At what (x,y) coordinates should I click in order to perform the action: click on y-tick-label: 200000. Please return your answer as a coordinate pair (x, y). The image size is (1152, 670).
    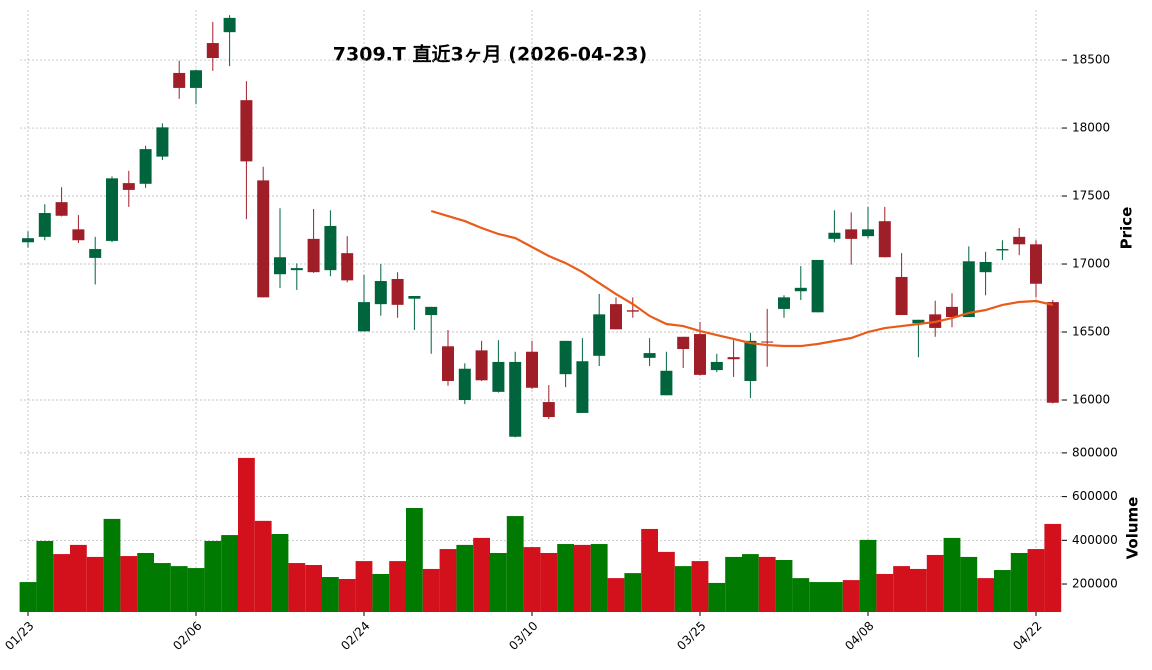
    Looking at the image, I should click on (1095, 584).